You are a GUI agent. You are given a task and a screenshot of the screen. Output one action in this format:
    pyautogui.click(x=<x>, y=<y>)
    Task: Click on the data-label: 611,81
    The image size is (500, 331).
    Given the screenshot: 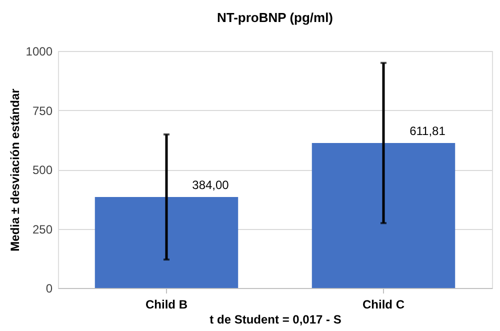 What is the action you would take?
    pyautogui.click(x=428, y=131)
    